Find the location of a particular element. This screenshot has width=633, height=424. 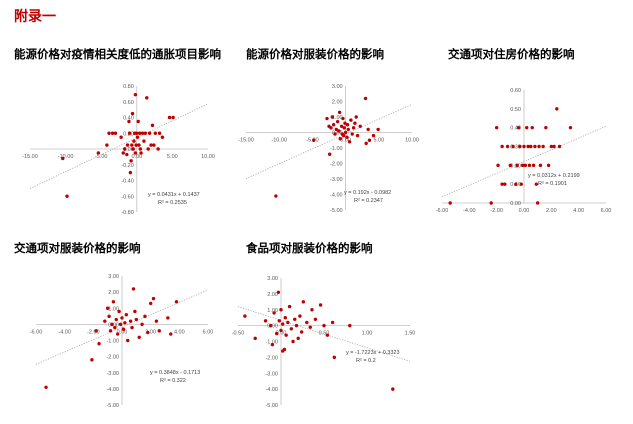

y-tick-label: 2.00 is located at coordinates (113, 293).